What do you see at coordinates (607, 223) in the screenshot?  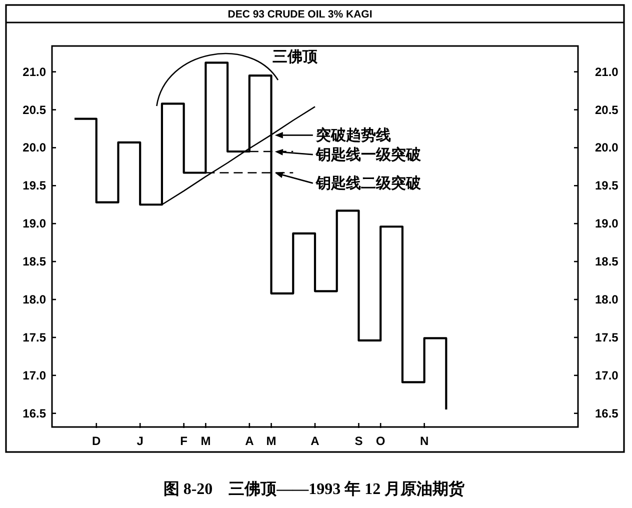 I see `y2-tick-label: 19.0` at bounding box center [607, 223].